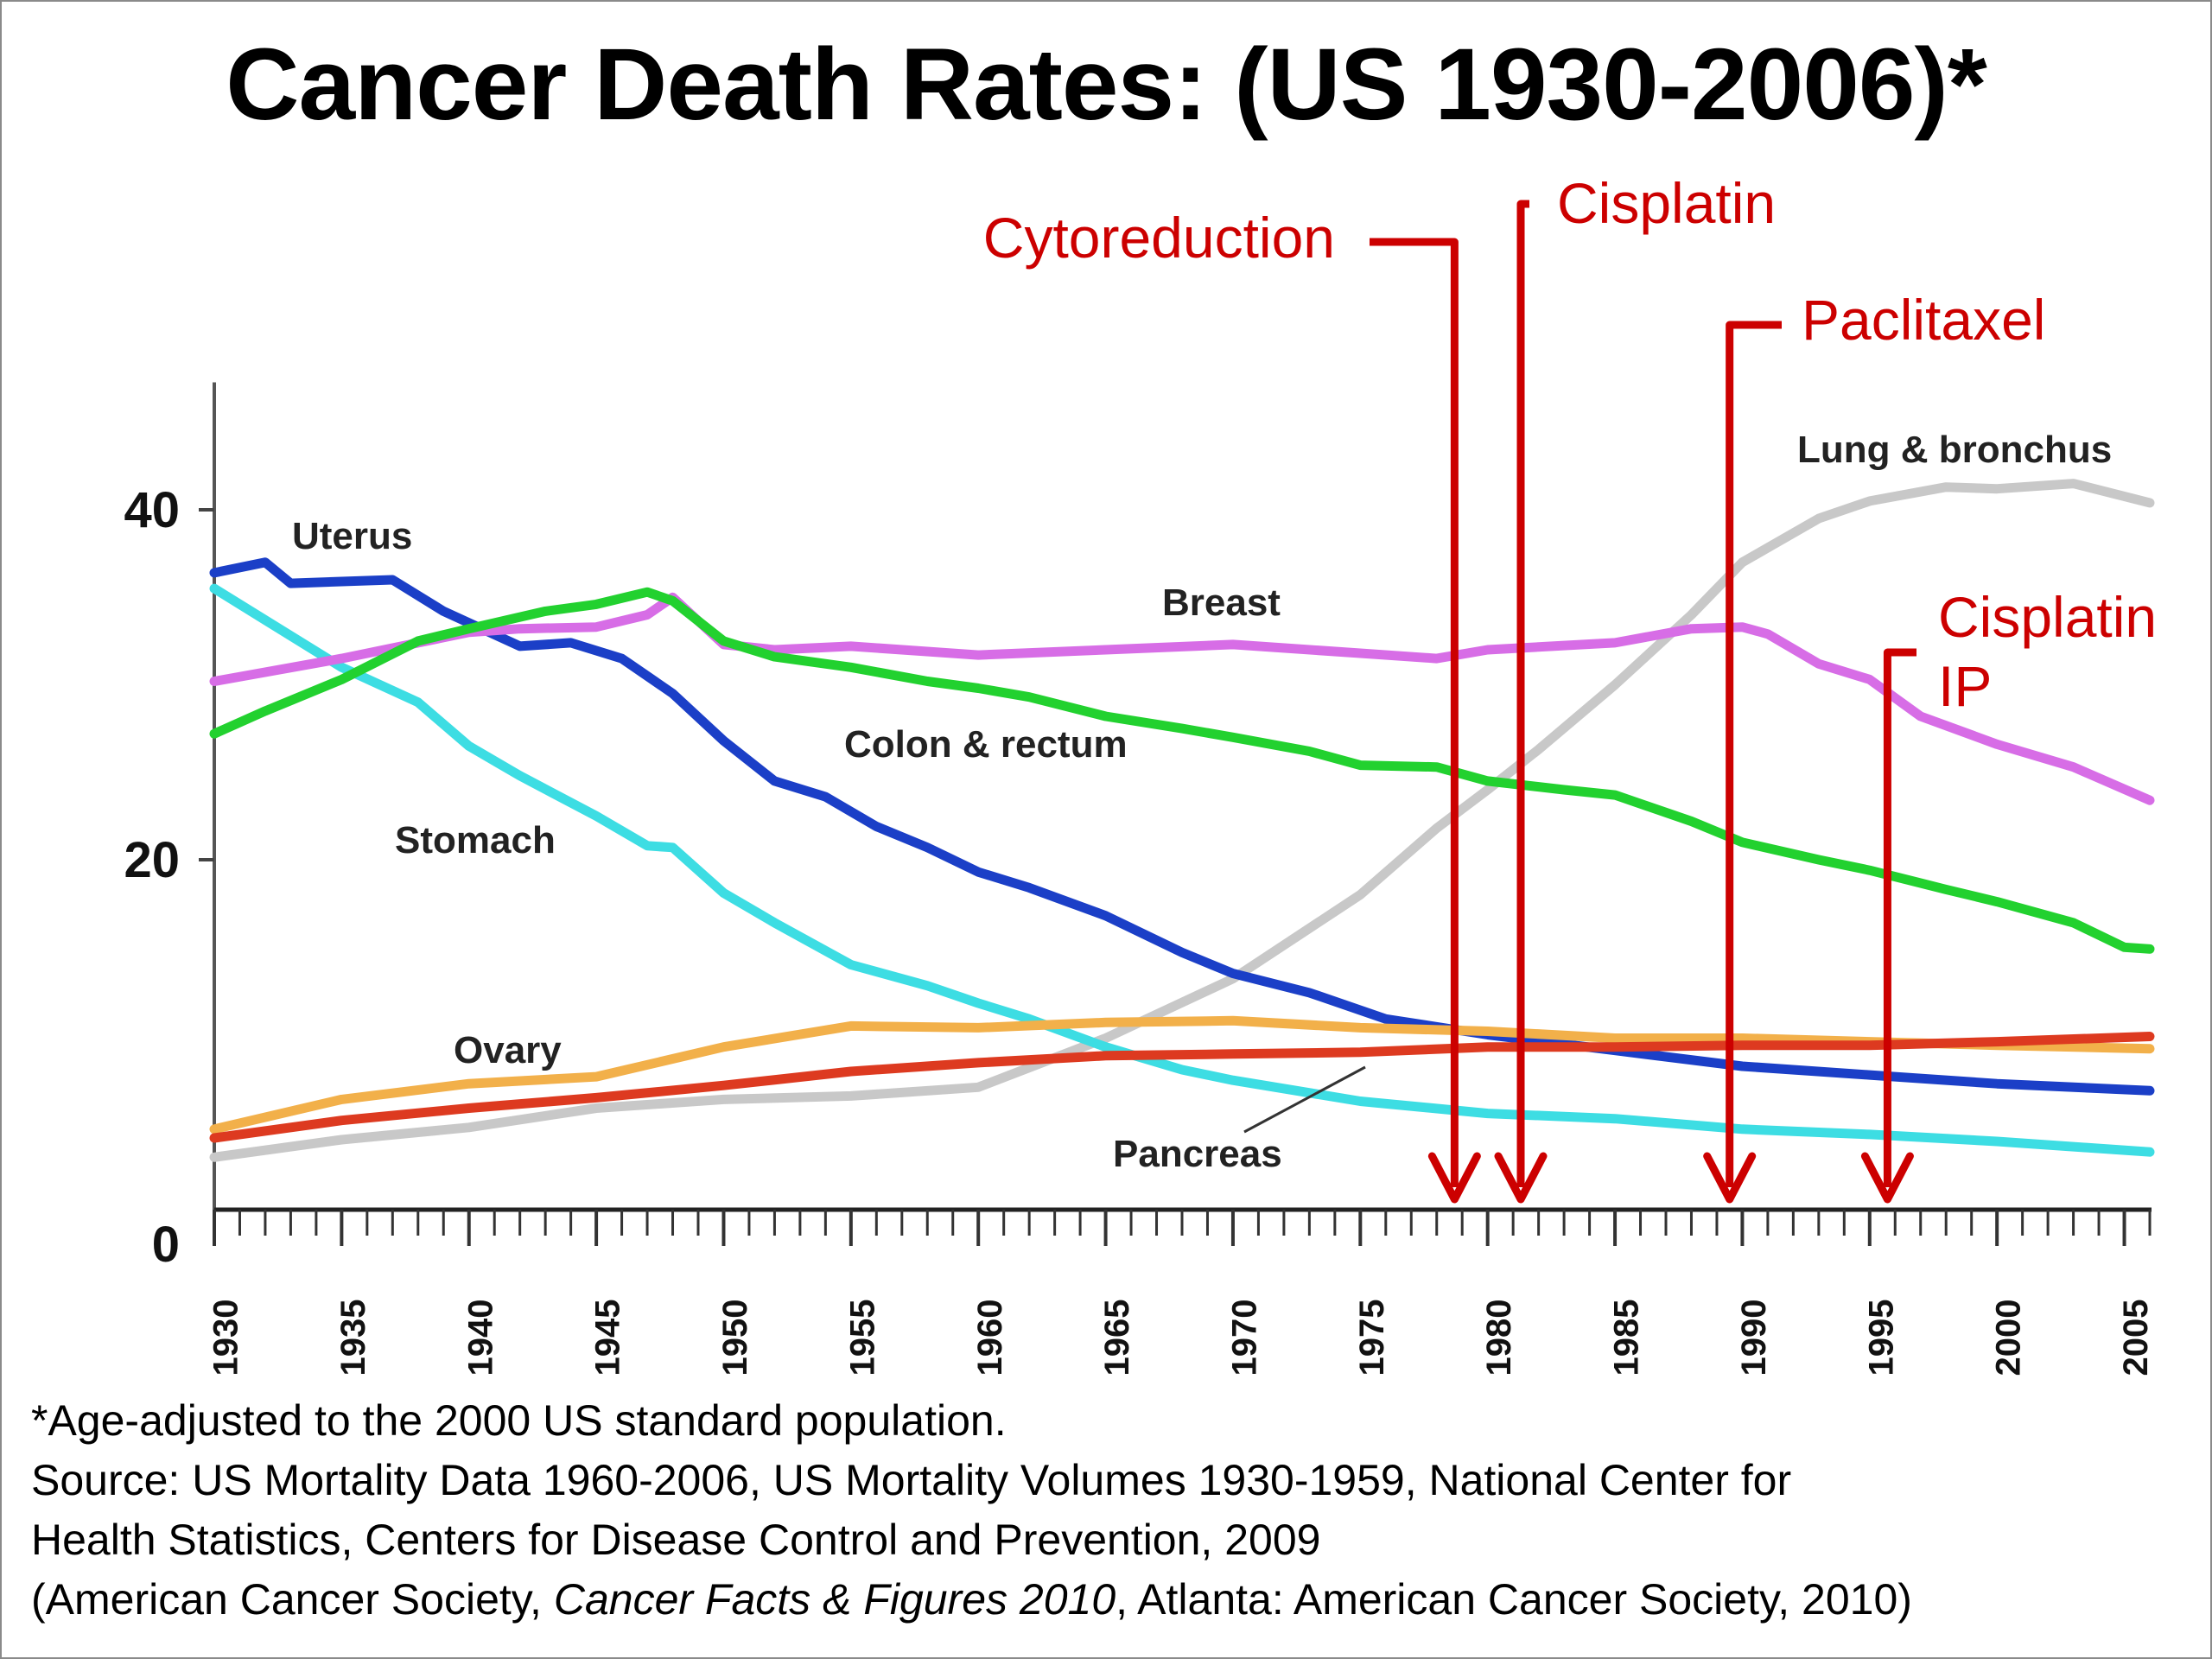 The image size is (2212, 1659). Describe the element at coordinates (1924, 320) in the screenshot. I see `annotation-label: Paclitaxel` at that location.